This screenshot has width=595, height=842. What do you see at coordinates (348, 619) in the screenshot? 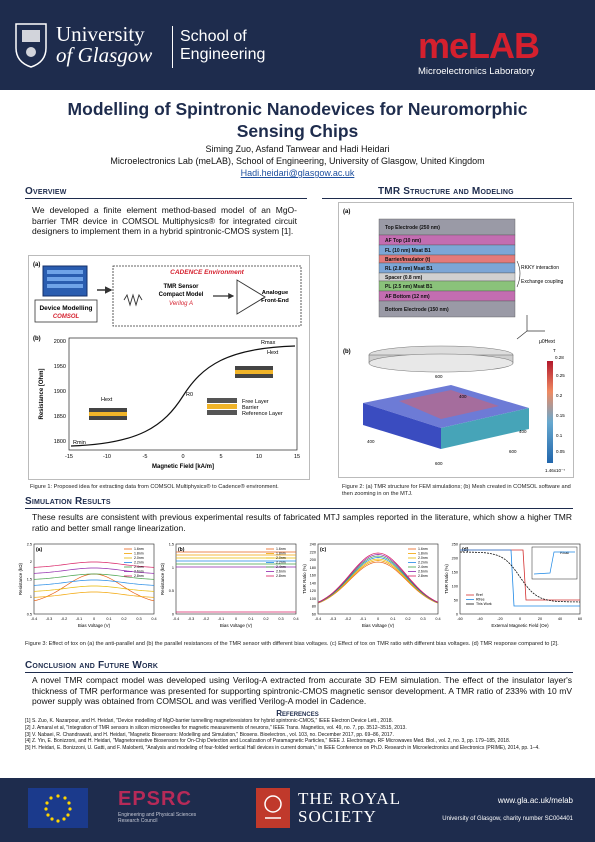
I see `fig3-xtick: -0.2` at bounding box center [348, 619].